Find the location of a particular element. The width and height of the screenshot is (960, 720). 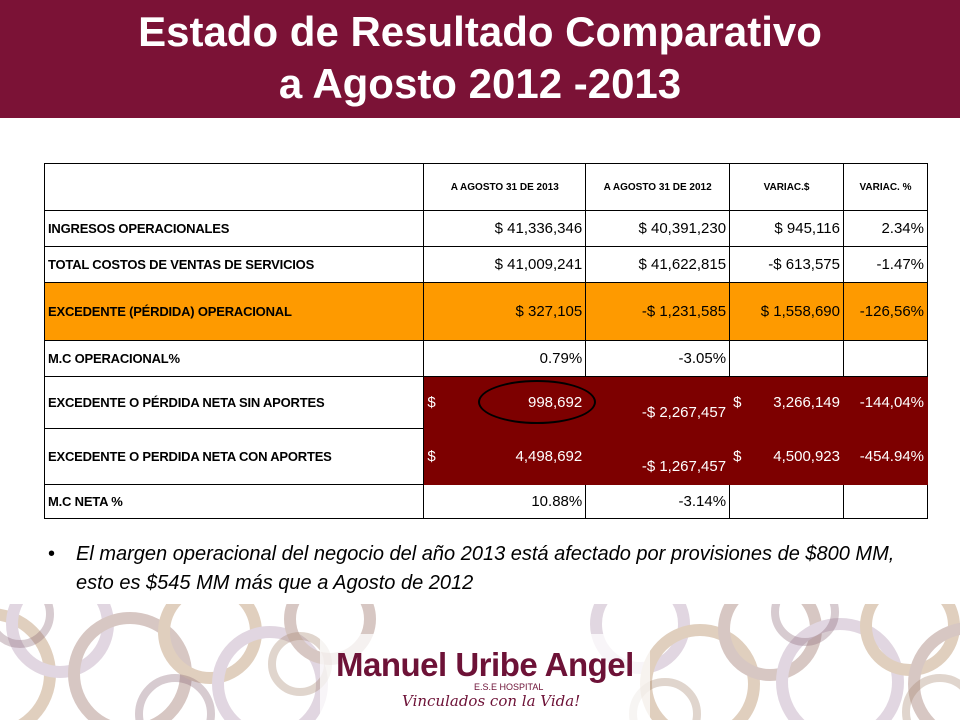

row-label: TOTAL COSTOS DE VENTAS DE SERVICIOS is located at coordinates (234, 264).